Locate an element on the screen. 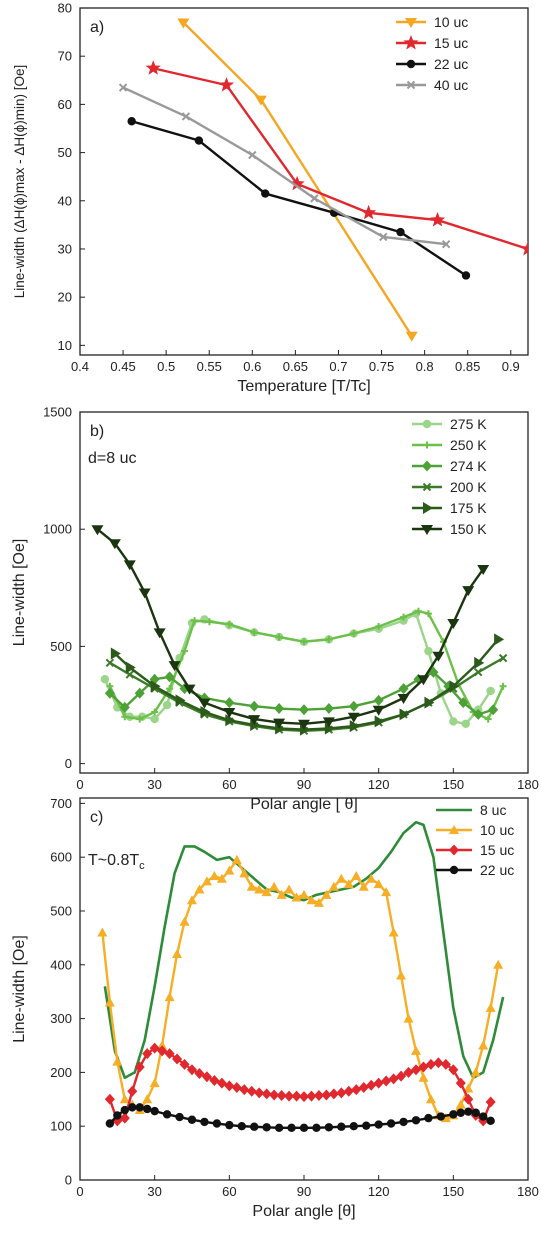 This screenshot has width=542, height=1244. x-tick-label: 0.7 is located at coordinates (338, 366).